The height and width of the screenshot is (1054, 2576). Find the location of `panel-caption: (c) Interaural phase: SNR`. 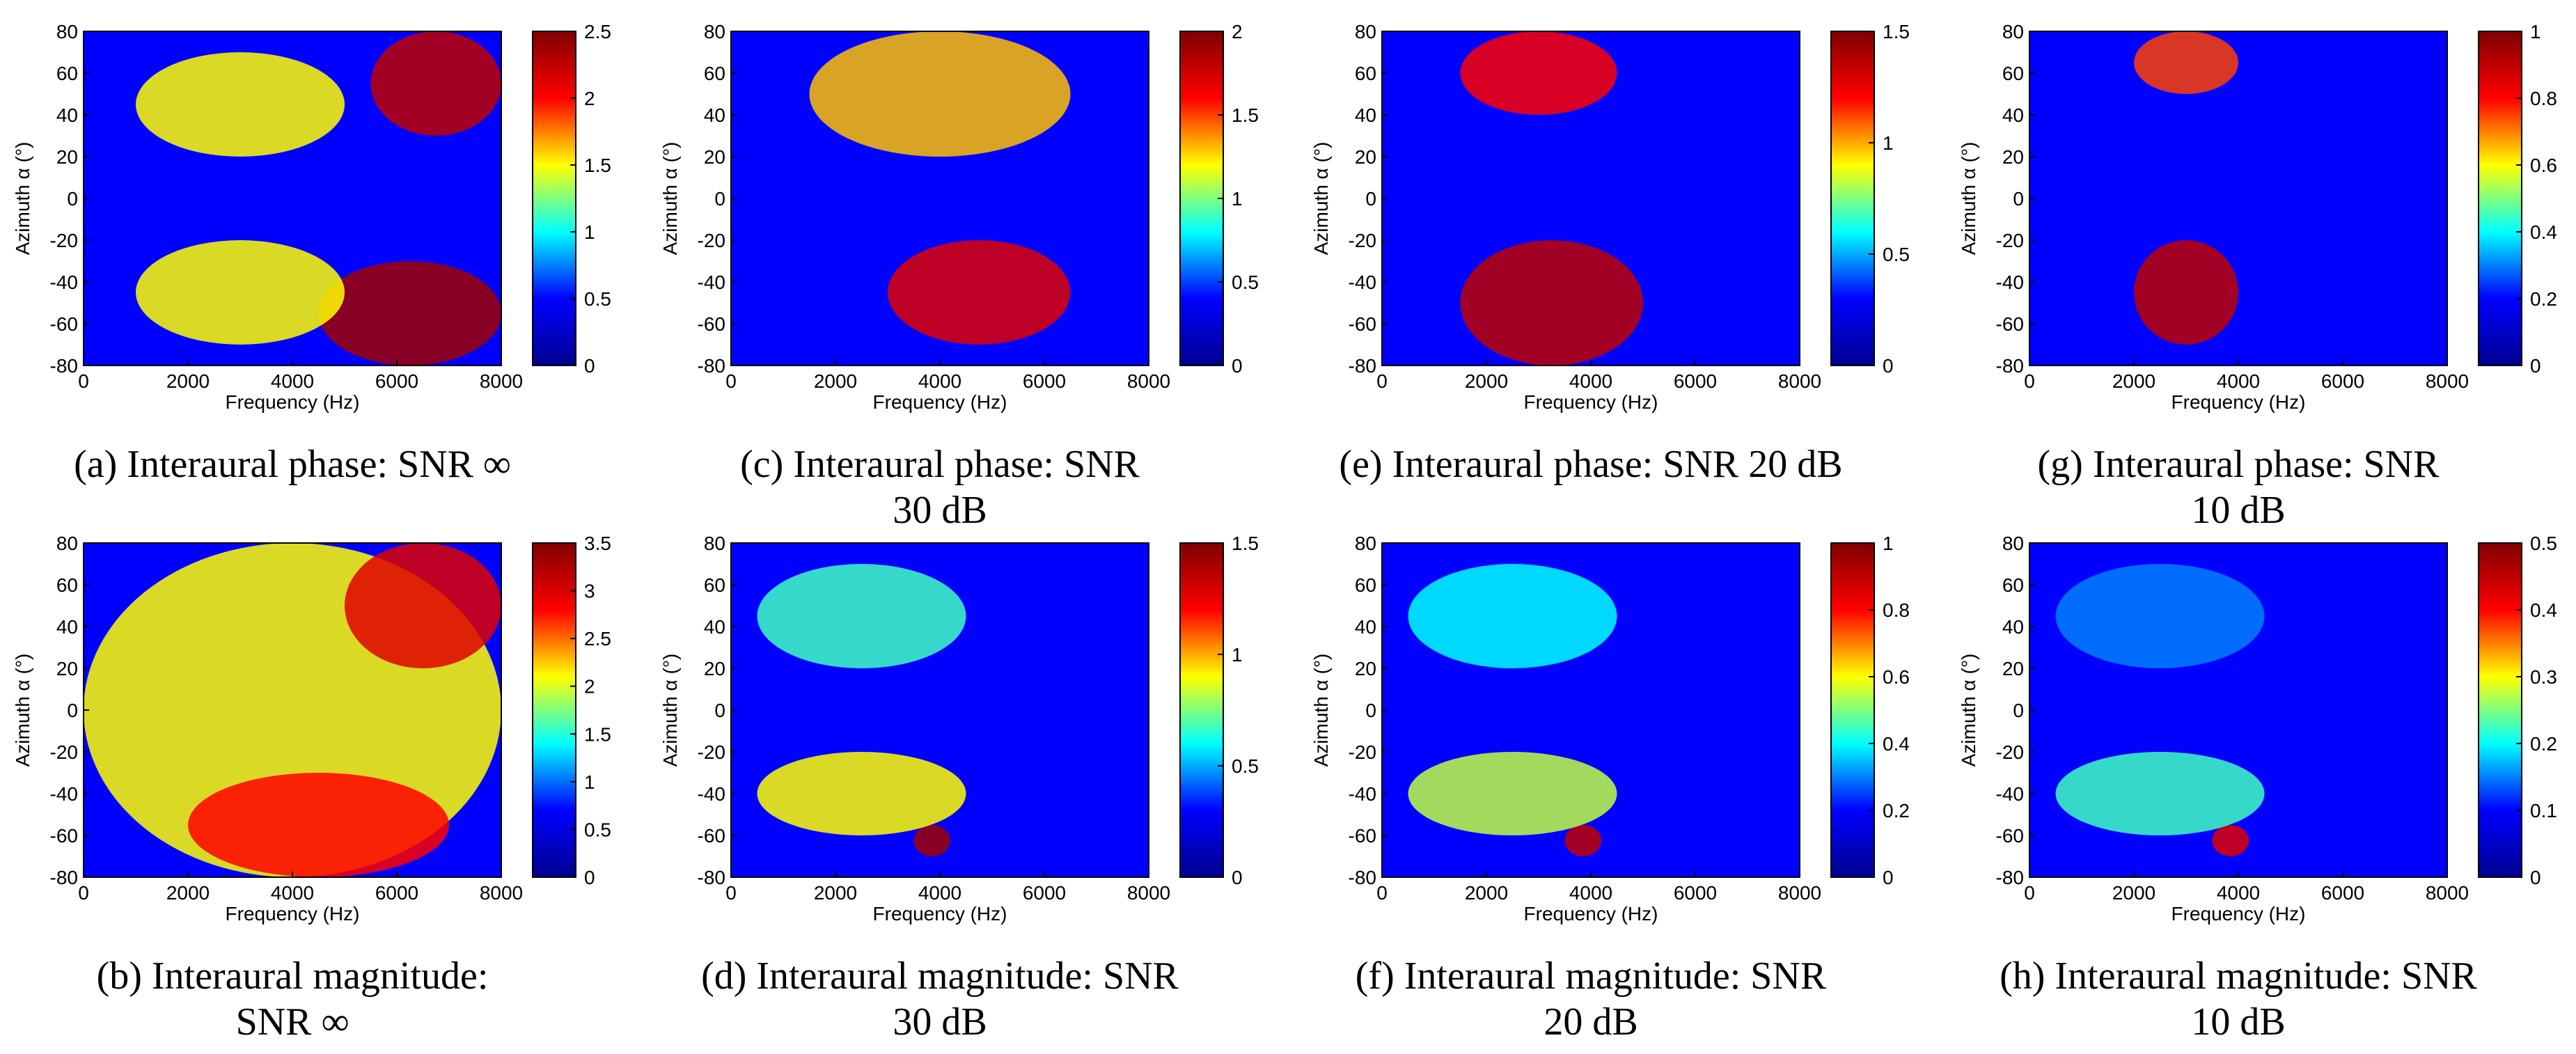

panel-caption: (c) Interaural phase: SNR is located at coordinates (940, 465).